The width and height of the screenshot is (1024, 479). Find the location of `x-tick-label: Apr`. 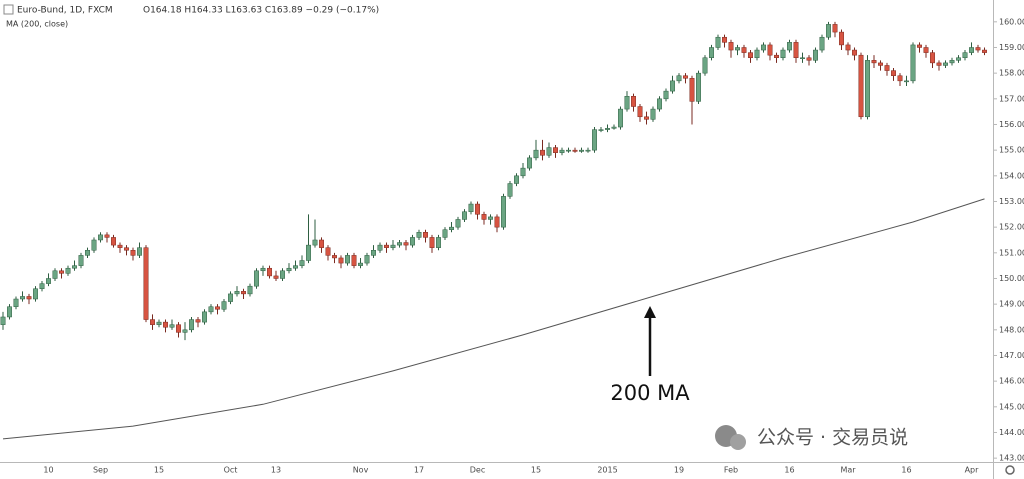

x-tick-label: Apr is located at coordinates (972, 470).